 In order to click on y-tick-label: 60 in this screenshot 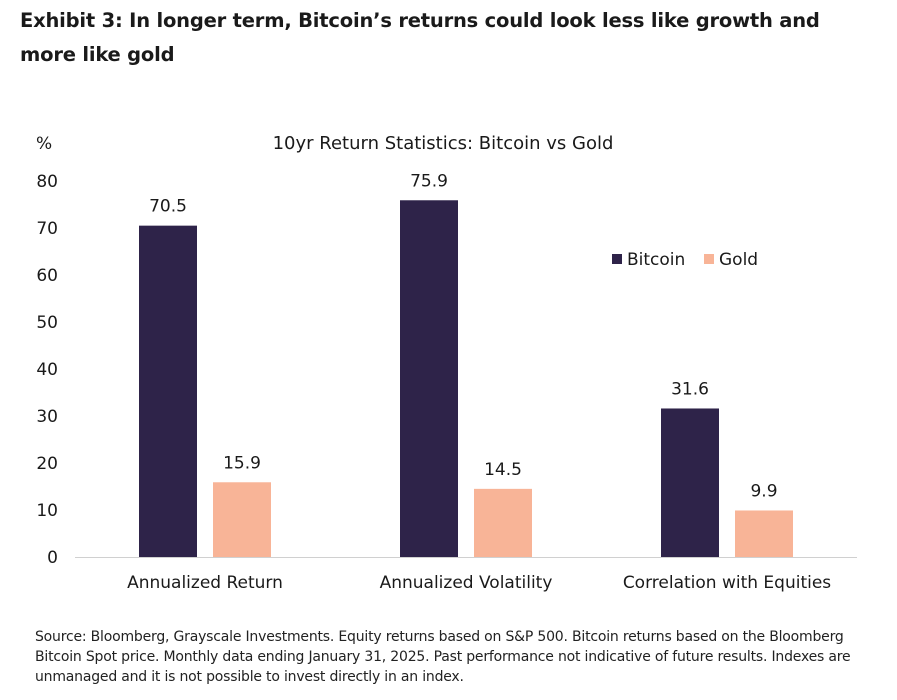, I will do `click(47, 276)`.